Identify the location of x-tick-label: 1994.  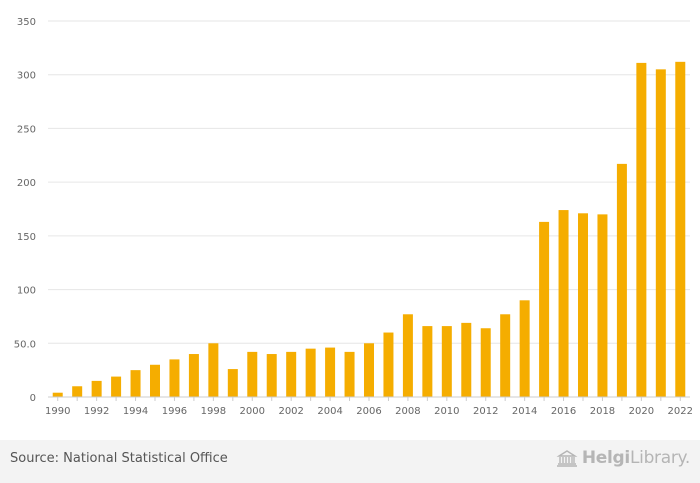
(135, 411).